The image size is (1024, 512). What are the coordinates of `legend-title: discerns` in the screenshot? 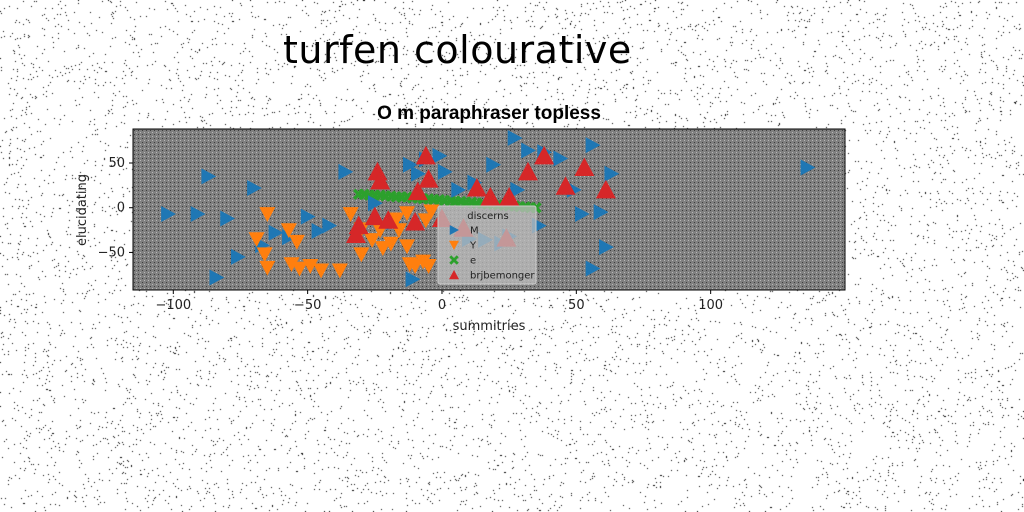 It's located at (487, 216).